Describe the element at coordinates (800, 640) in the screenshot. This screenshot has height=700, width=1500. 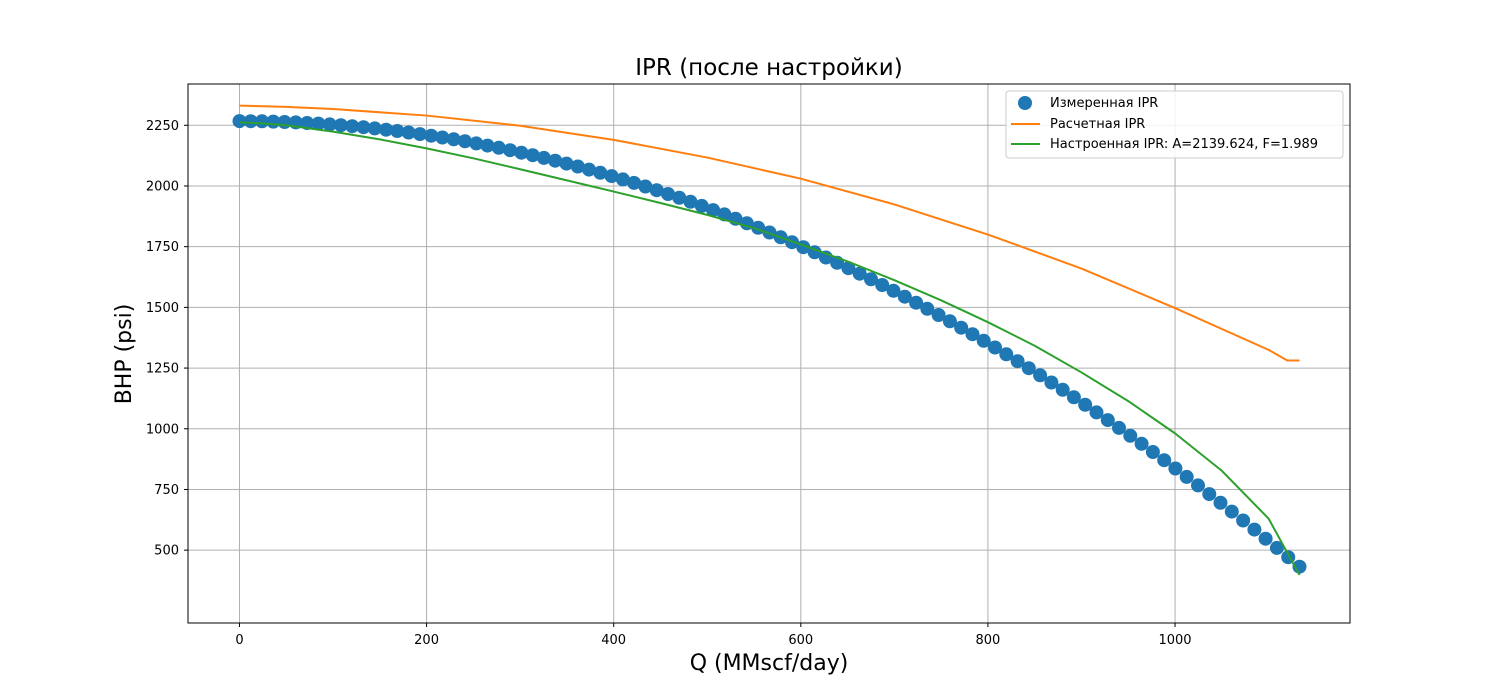
I see `x-tick-label: 600` at that location.